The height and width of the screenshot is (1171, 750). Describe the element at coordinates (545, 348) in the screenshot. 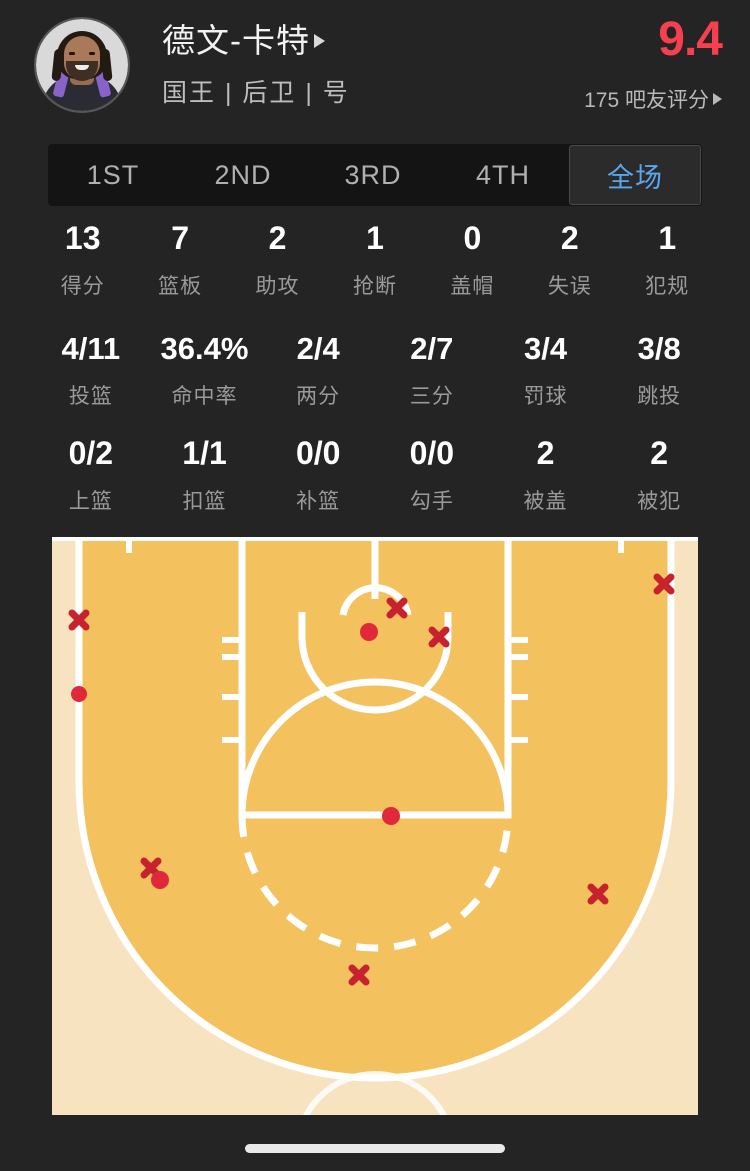

I see `stat-value: 3/4` at that location.